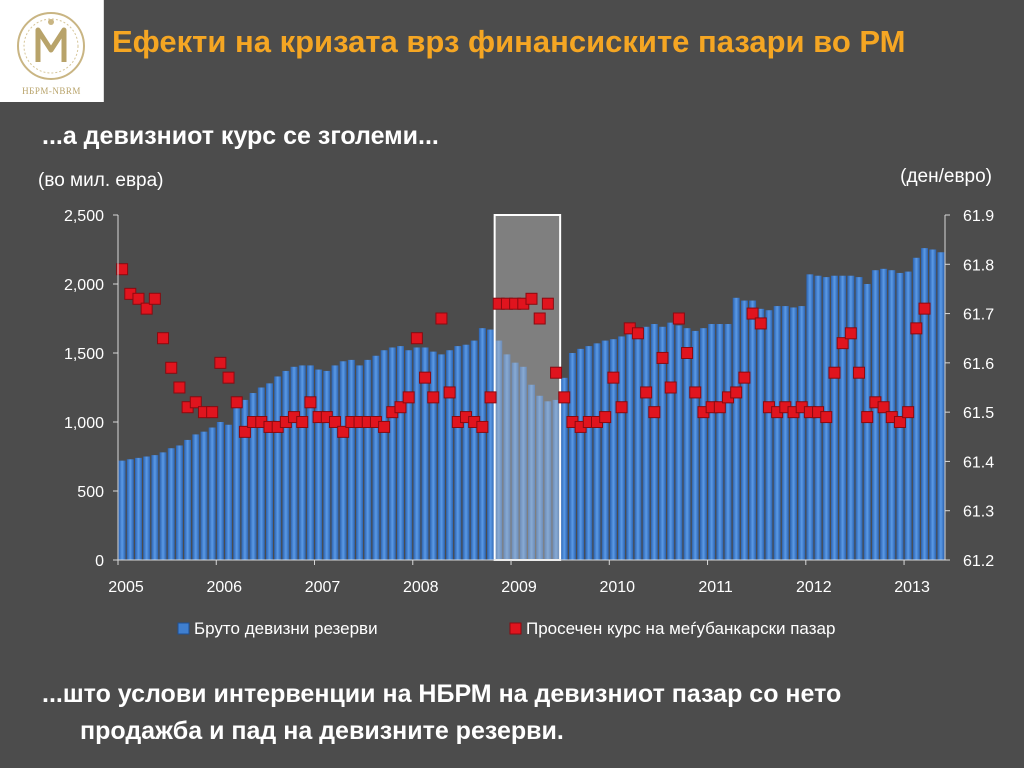  I want to click on left-tick-label: 1,000, so click(84, 423).